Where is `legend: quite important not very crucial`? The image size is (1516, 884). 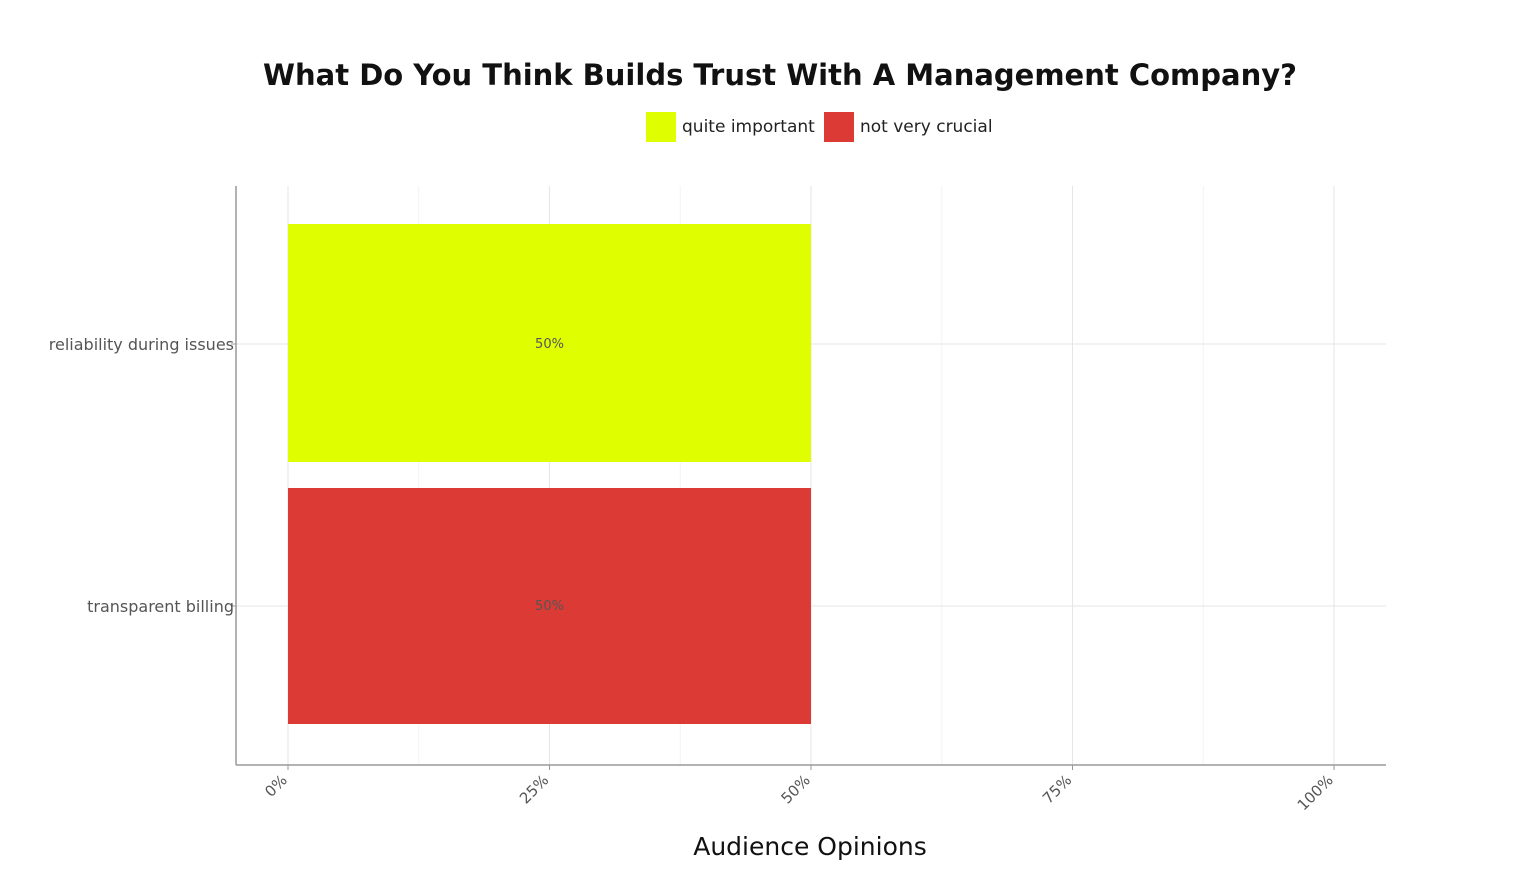 legend: quite important not very crucial is located at coordinates (819, 127).